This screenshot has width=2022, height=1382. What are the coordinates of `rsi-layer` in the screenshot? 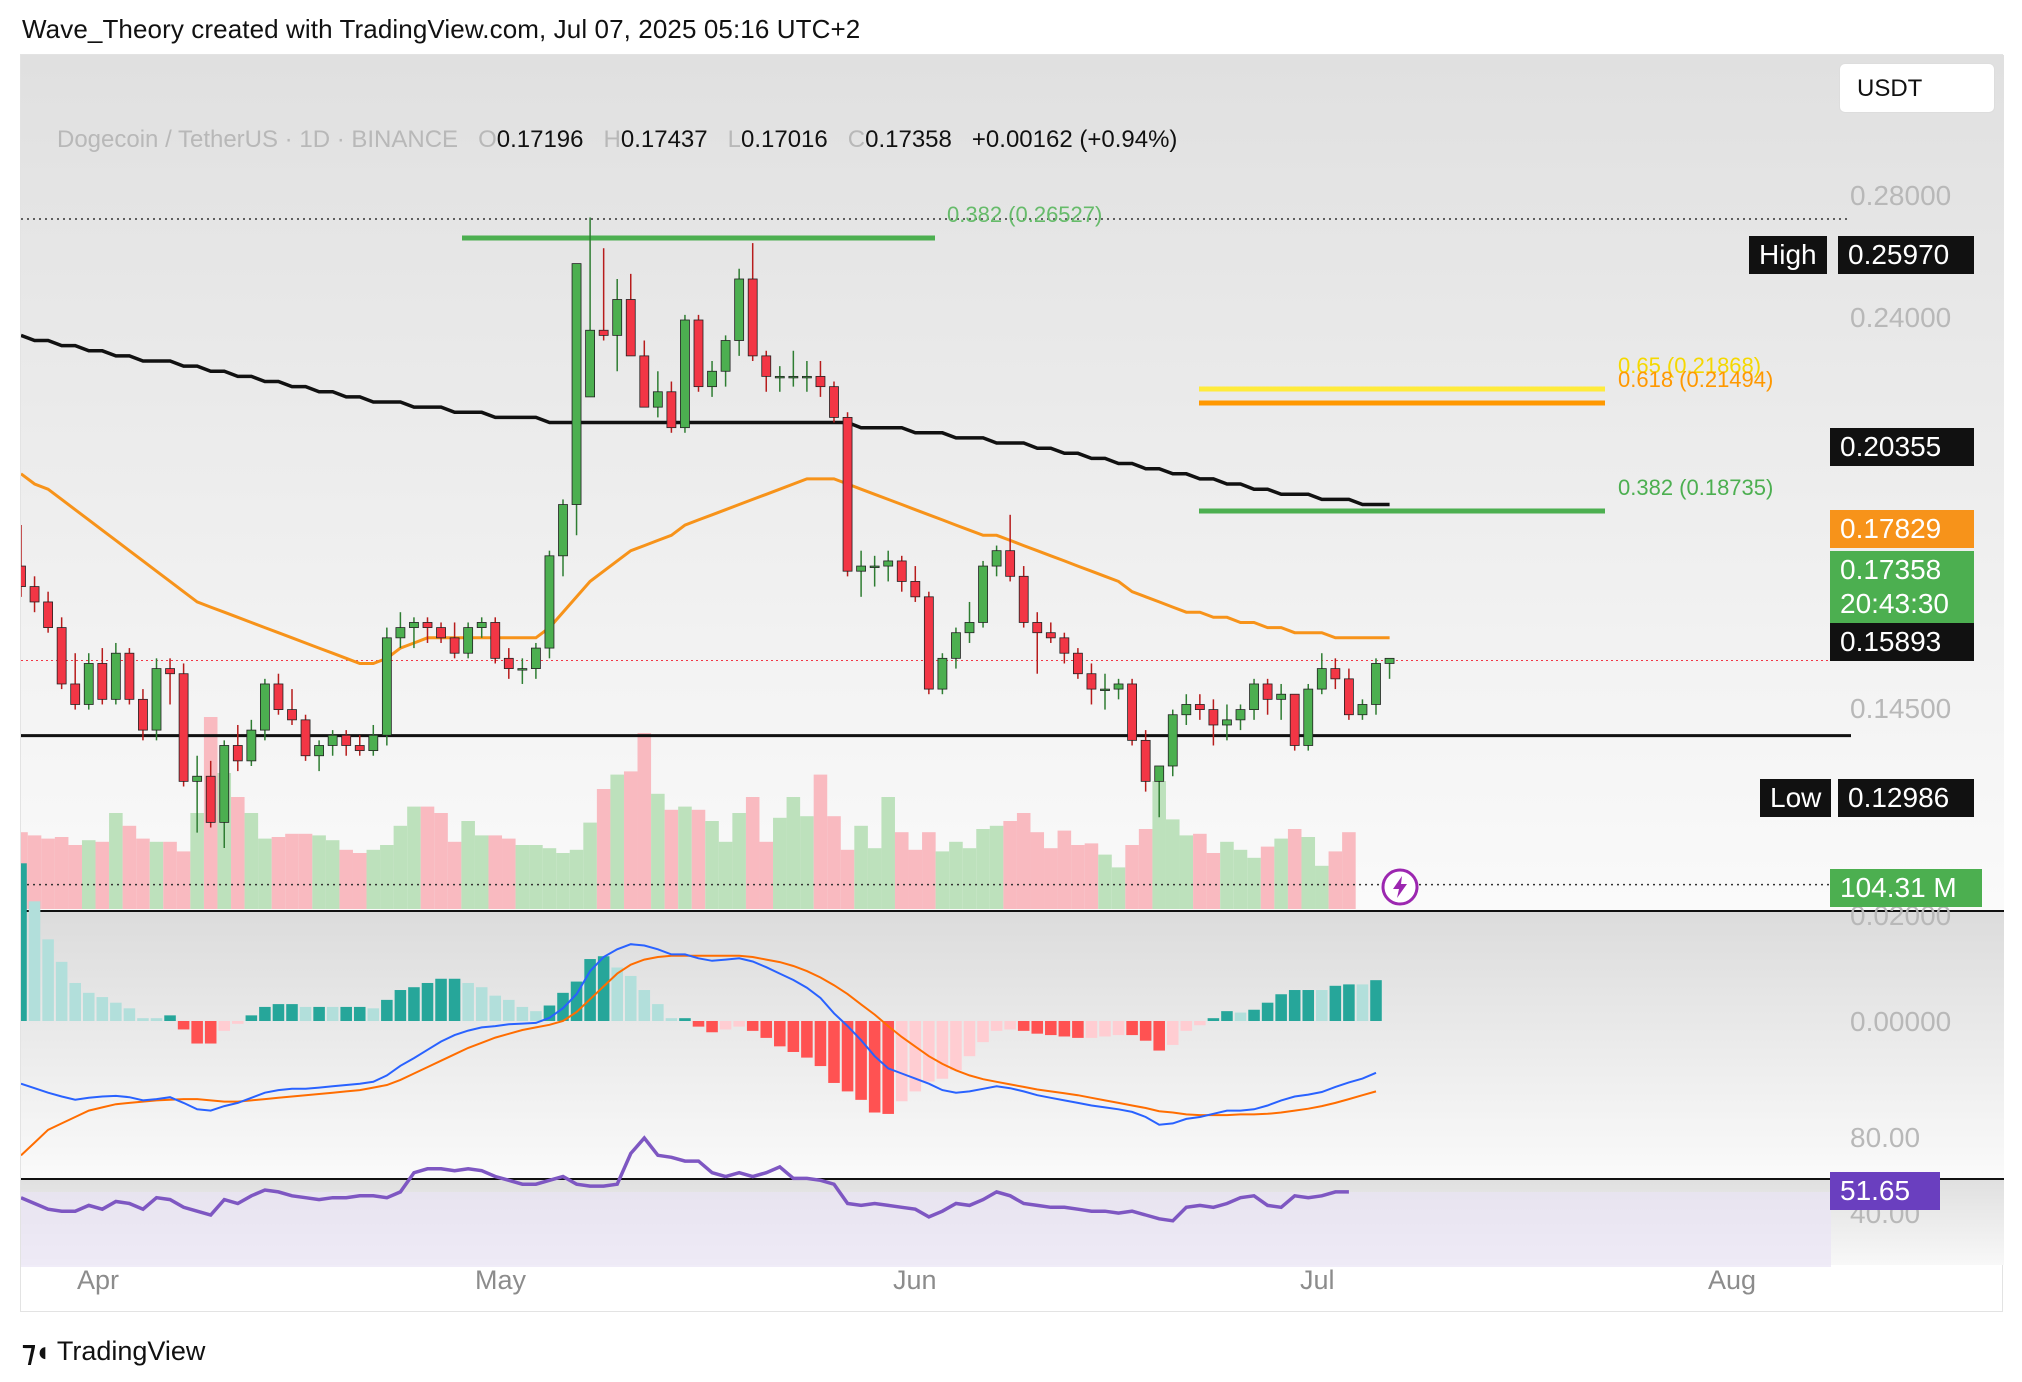 It's located at (685, 1179).